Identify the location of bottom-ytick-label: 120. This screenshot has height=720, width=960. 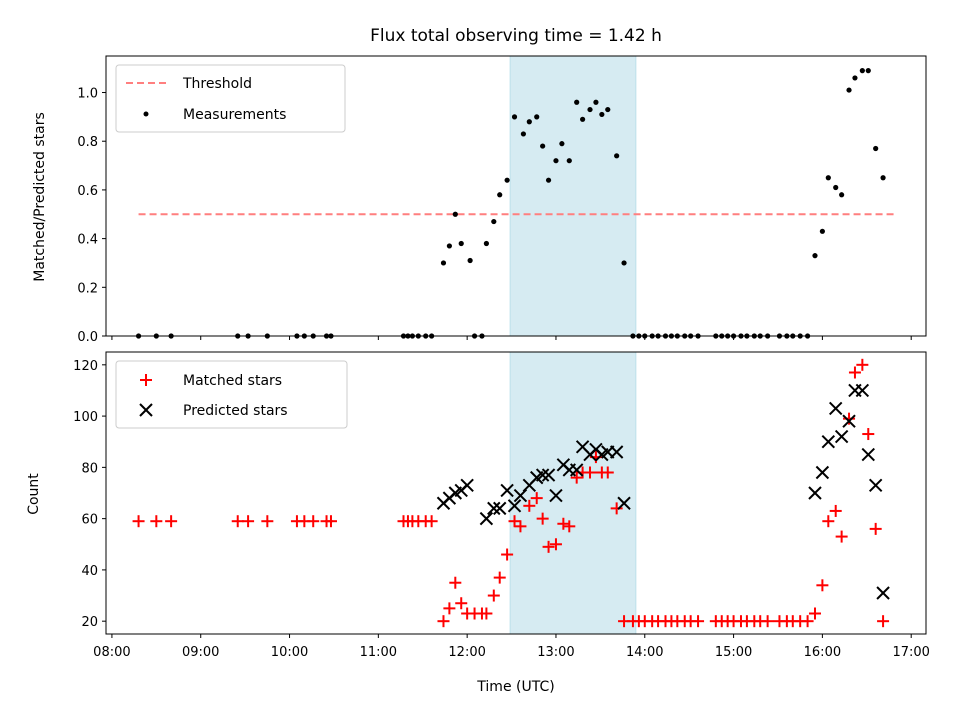
(85, 366).